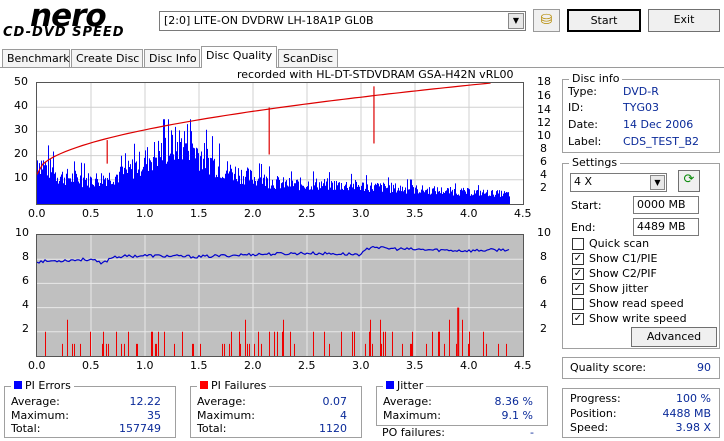 This screenshot has height=441, width=724. Describe the element at coordinates (308, 58) in the screenshot. I see `tab-scandisc: ScanDisc` at that location.